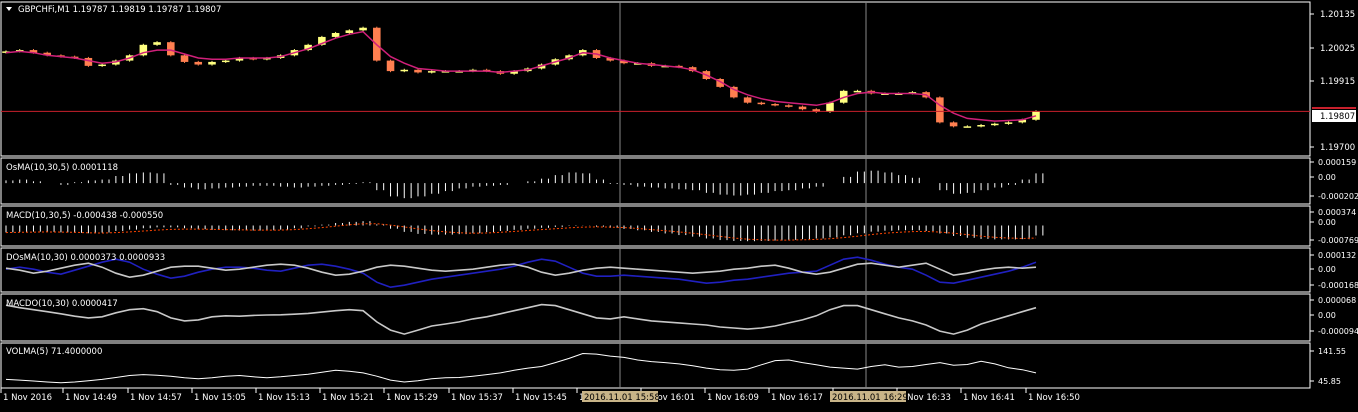  I want to click on time-tick-label: 1 Nov 16:09, so click(733, 398).